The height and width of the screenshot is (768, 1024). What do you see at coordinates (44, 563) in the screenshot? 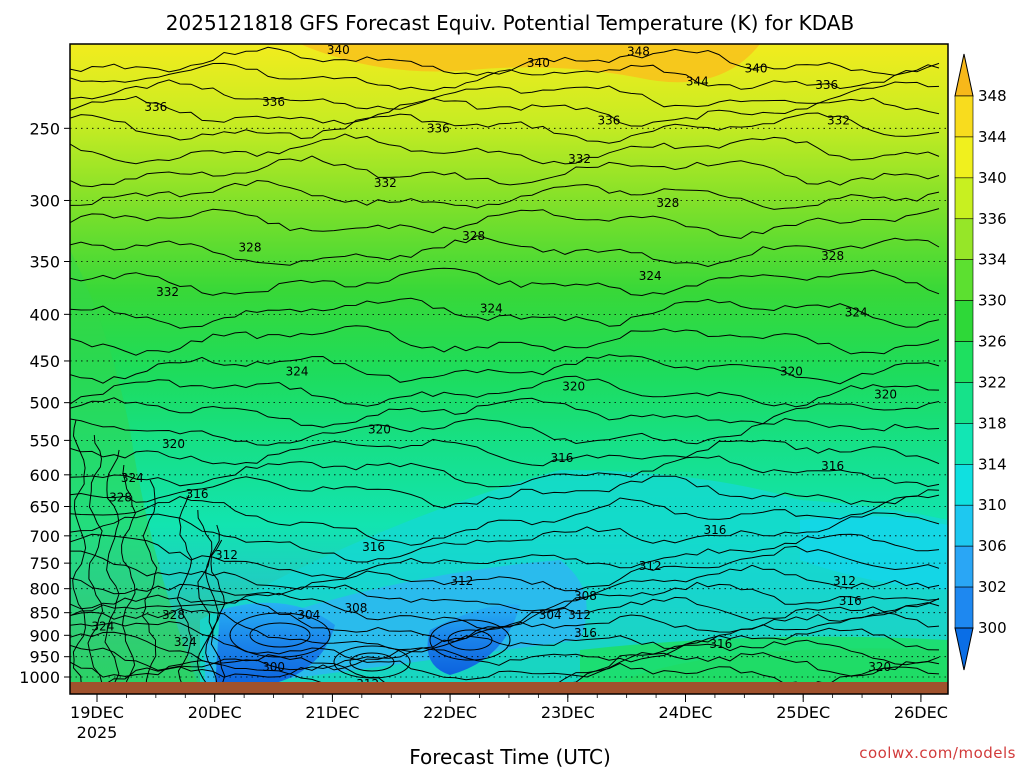
I see `y-tick-label: 750` at bounding box center [44, 563].